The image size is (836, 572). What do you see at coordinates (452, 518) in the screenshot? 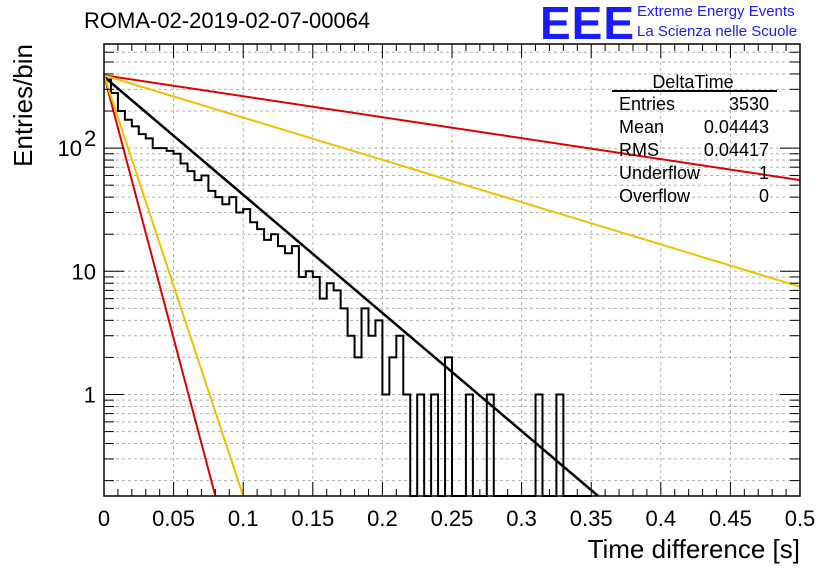
I see `x-tick-label: 0.25` at bounding box center [452, 518].